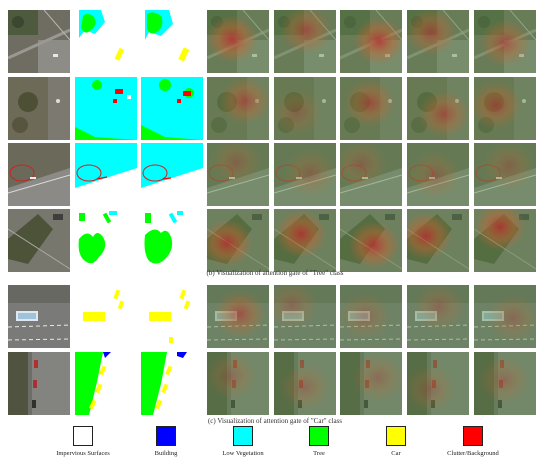 This screenshot has width=550, height=464. Describe the element at coordinates (39, 240) in the screenshot. I see `tree-row4-image` at that location.